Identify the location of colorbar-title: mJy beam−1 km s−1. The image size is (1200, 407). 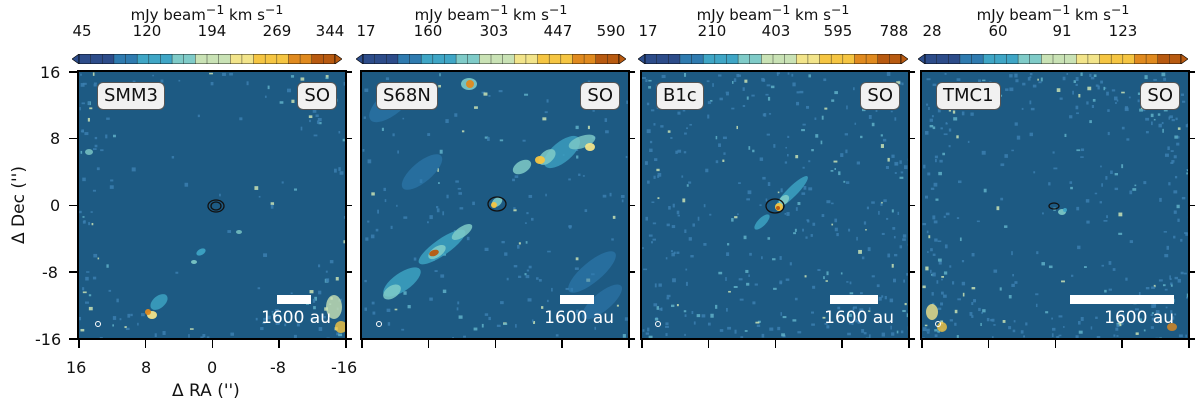
(1053, 13).